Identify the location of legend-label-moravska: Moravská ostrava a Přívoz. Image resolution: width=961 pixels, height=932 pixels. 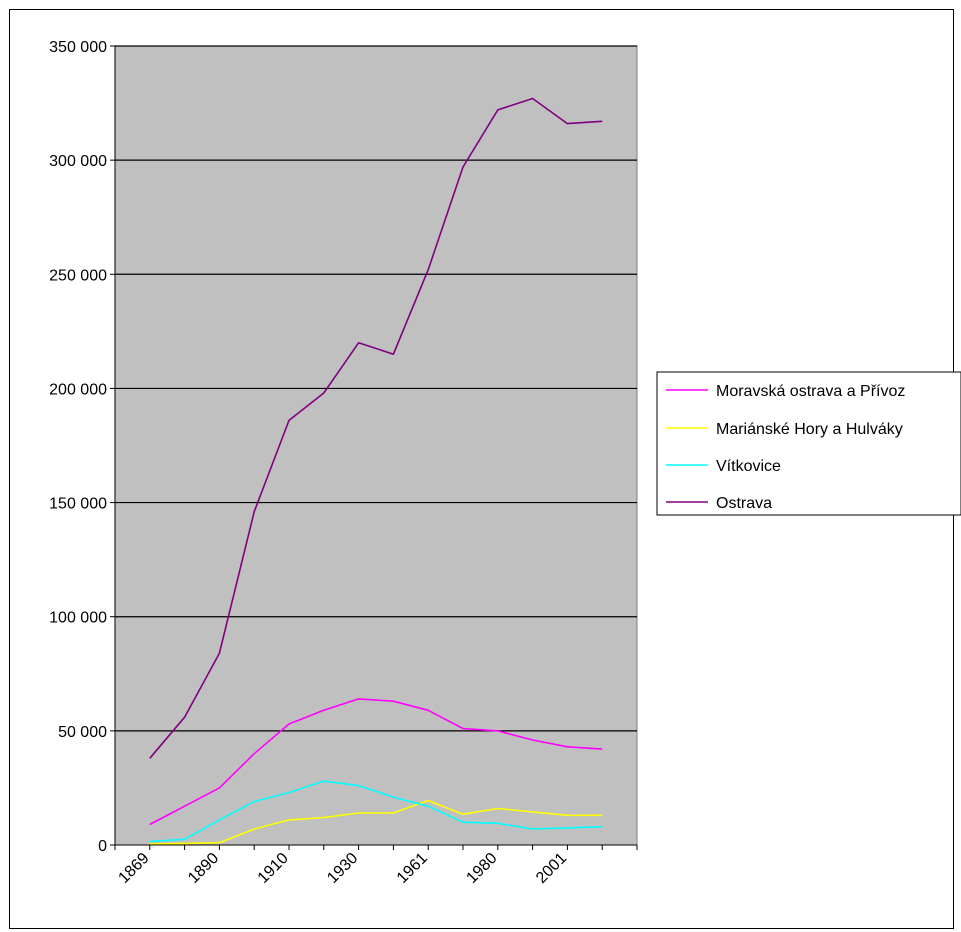
(810, 391).